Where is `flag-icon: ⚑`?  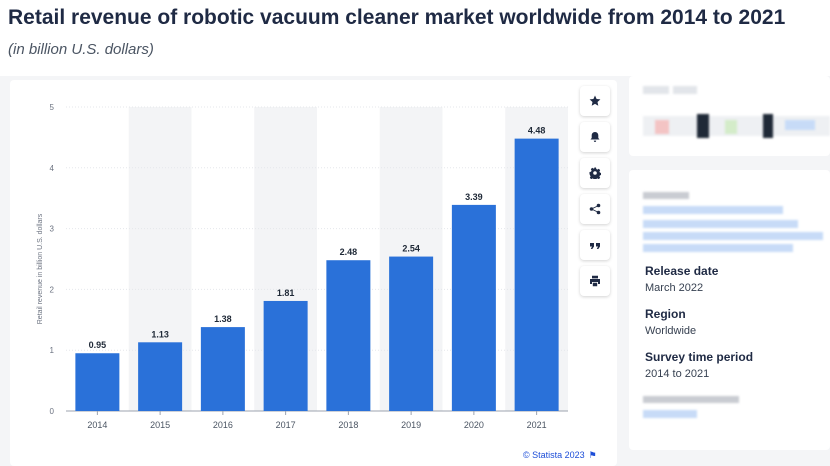
flag-icon: ⚑ is located at coordinates (592, 455).